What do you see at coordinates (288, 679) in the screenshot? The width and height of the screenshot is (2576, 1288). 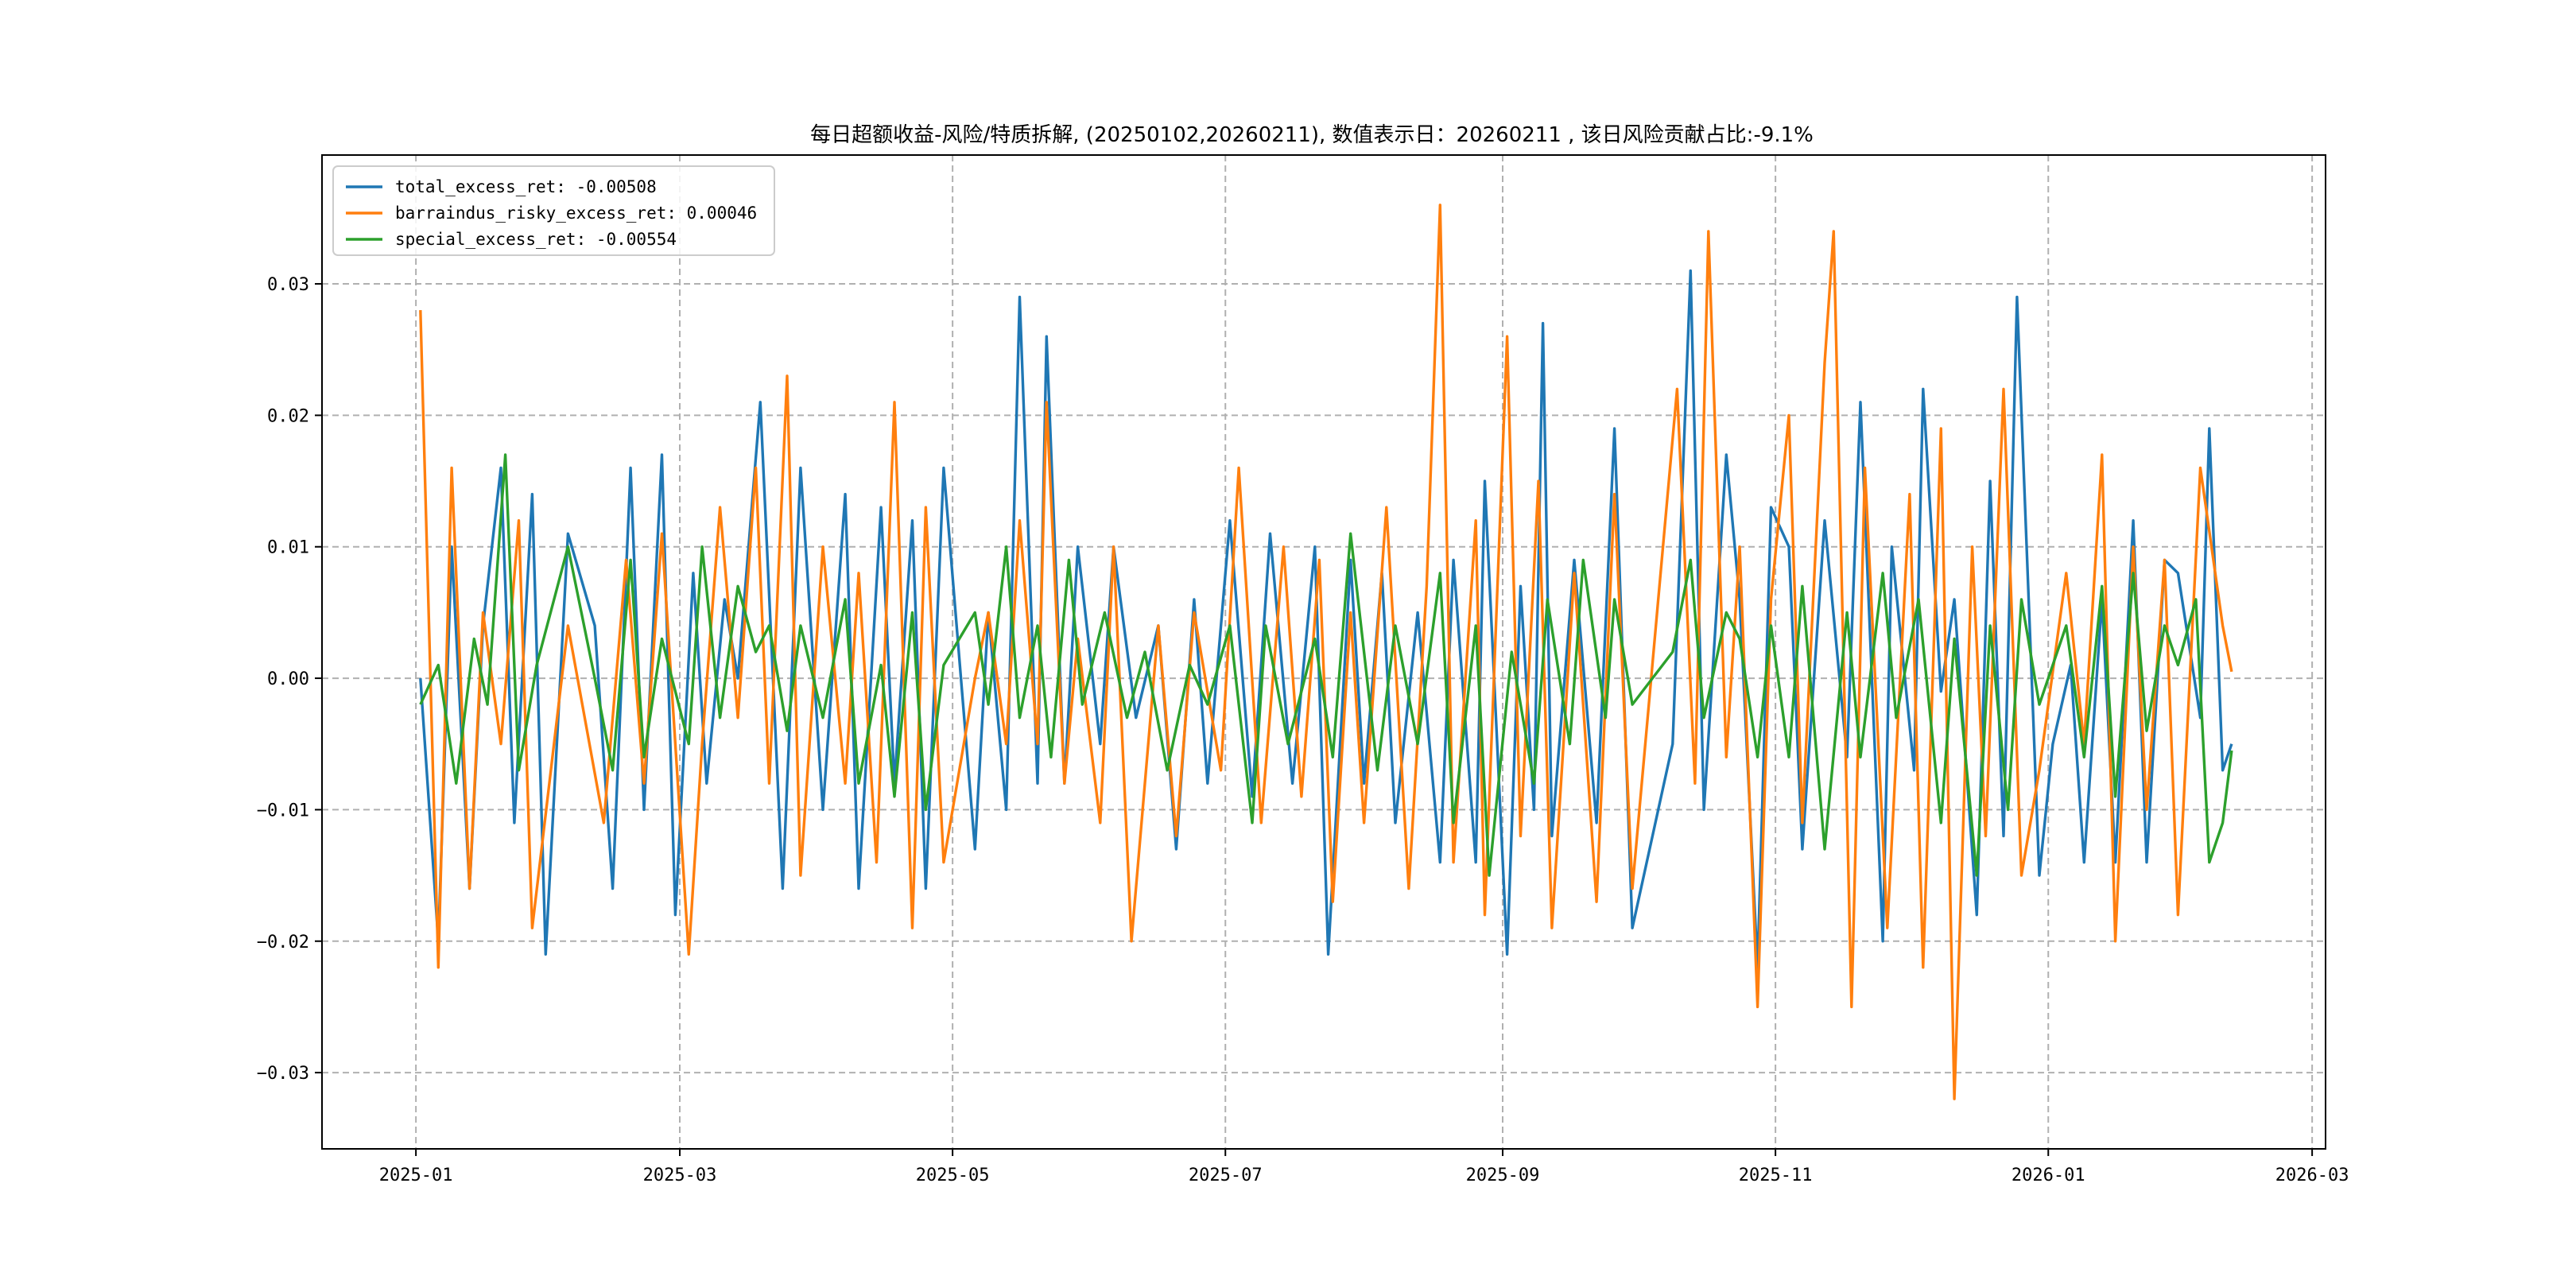 I see `y-tick-label: 0.00` at bounding box center [288, 679].